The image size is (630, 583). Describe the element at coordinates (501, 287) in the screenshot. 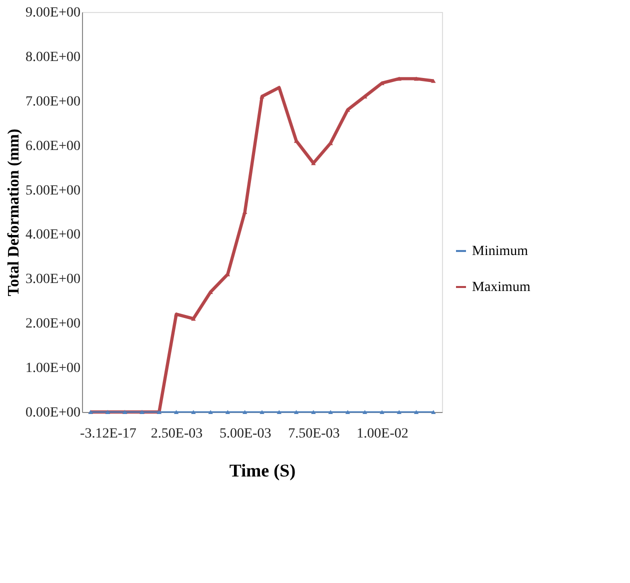

I see `legend-label: Maximum` at that location.